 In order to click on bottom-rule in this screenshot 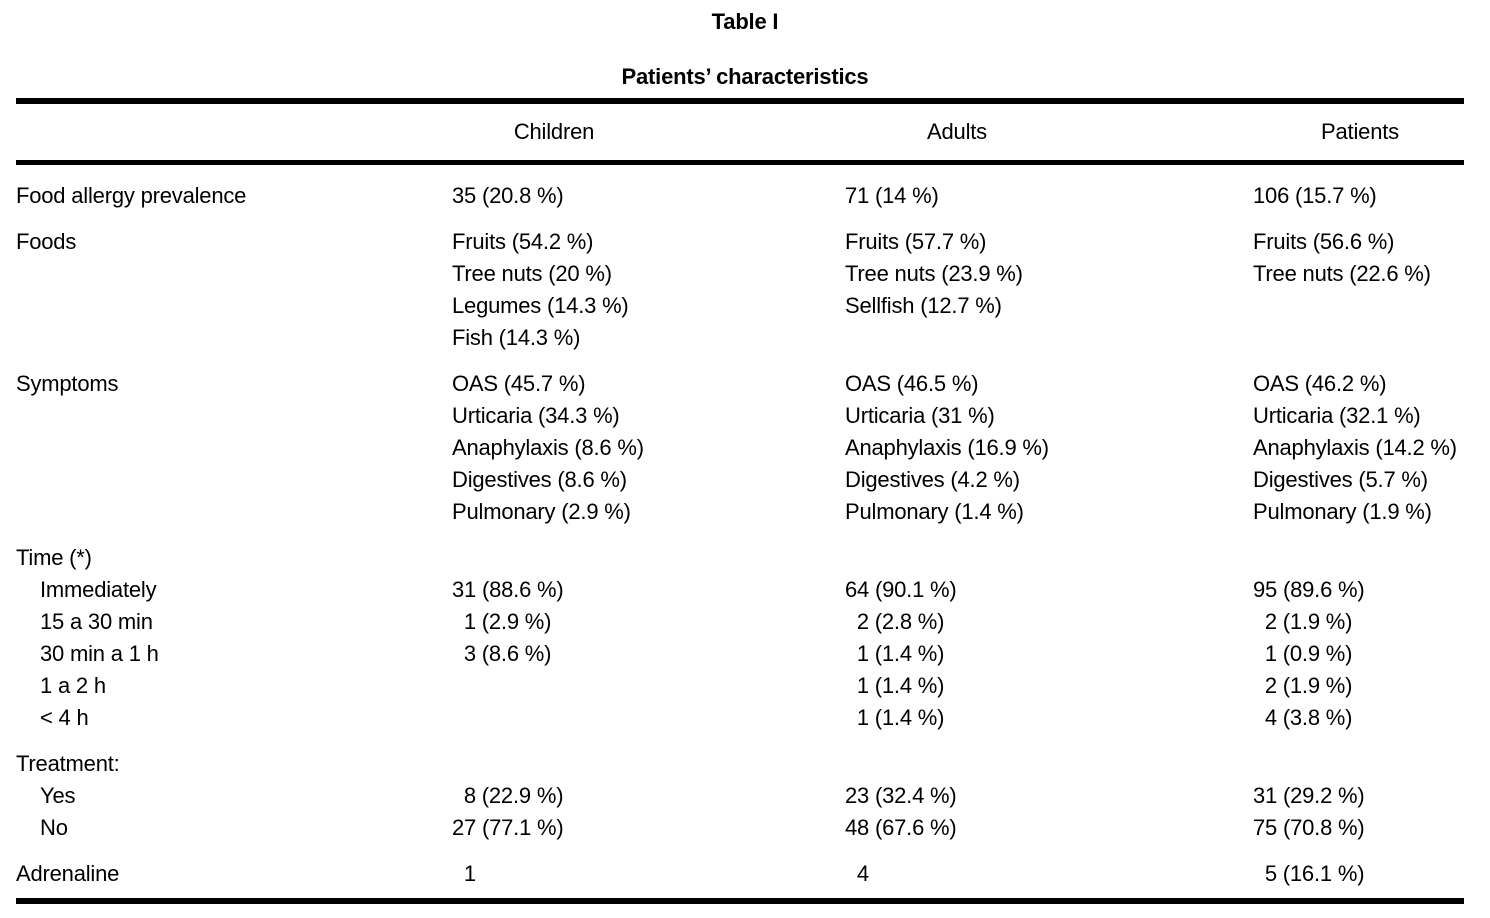, I will do `click(740, 901)`.